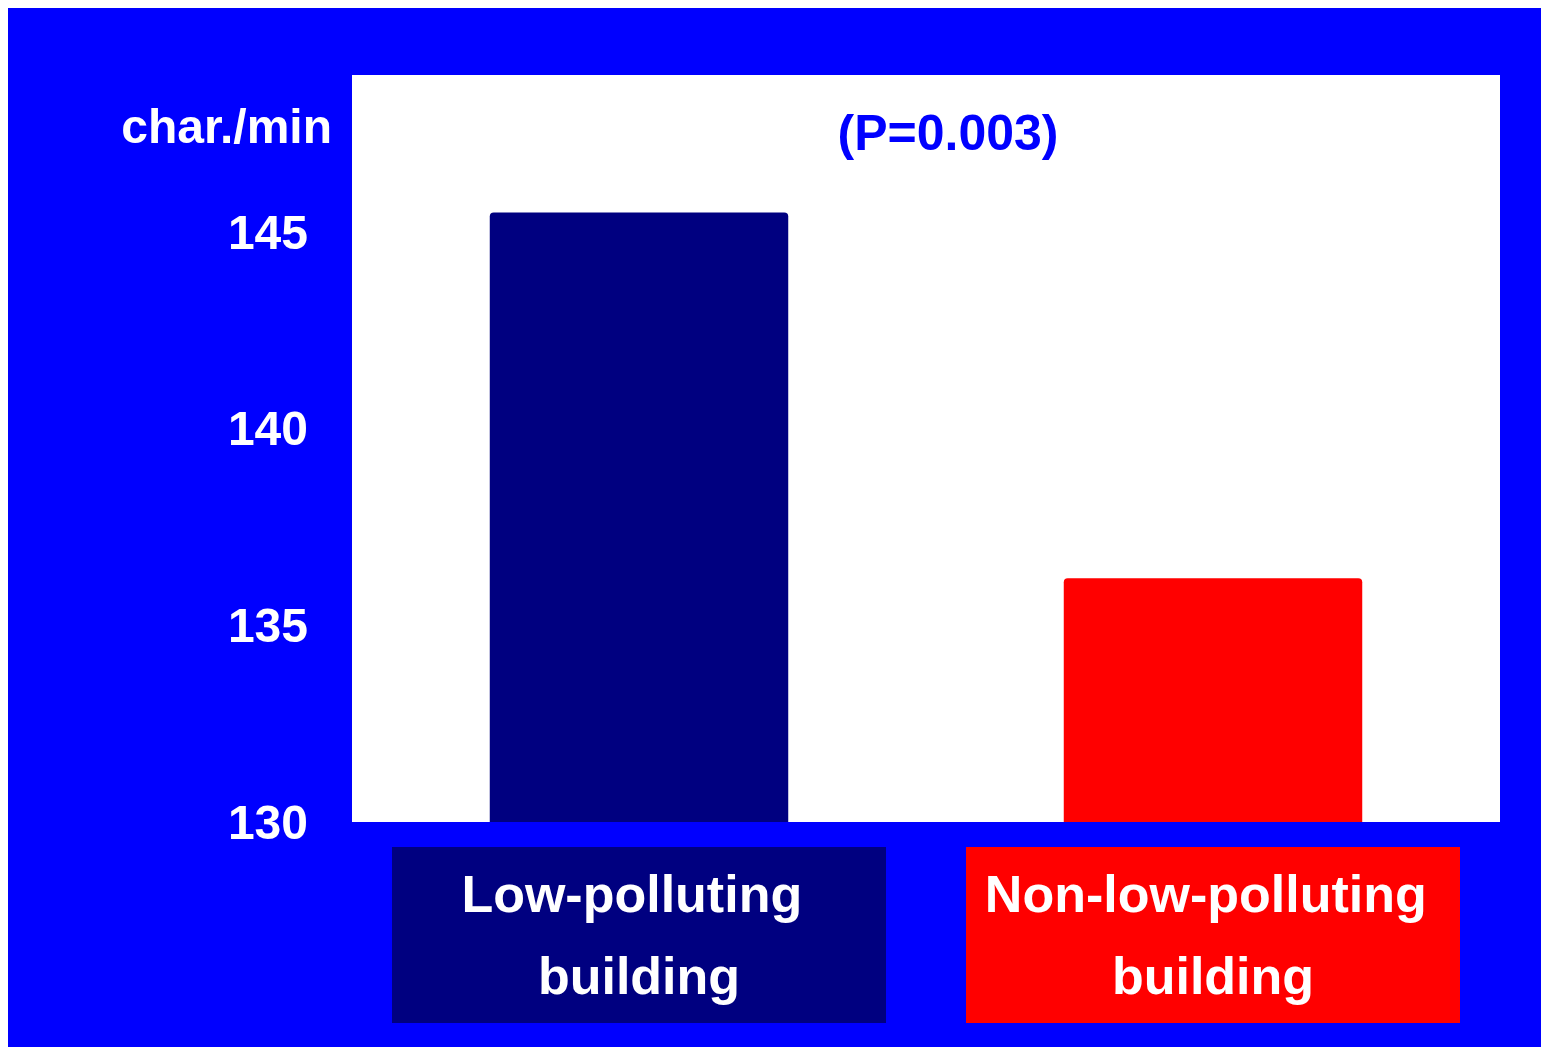 This screenshot has height=1055, width=1549. What do you see at coordinates (948, 133) in the screenshot?
I see `text: (P=0.003)` at bounding box center [948, 133].